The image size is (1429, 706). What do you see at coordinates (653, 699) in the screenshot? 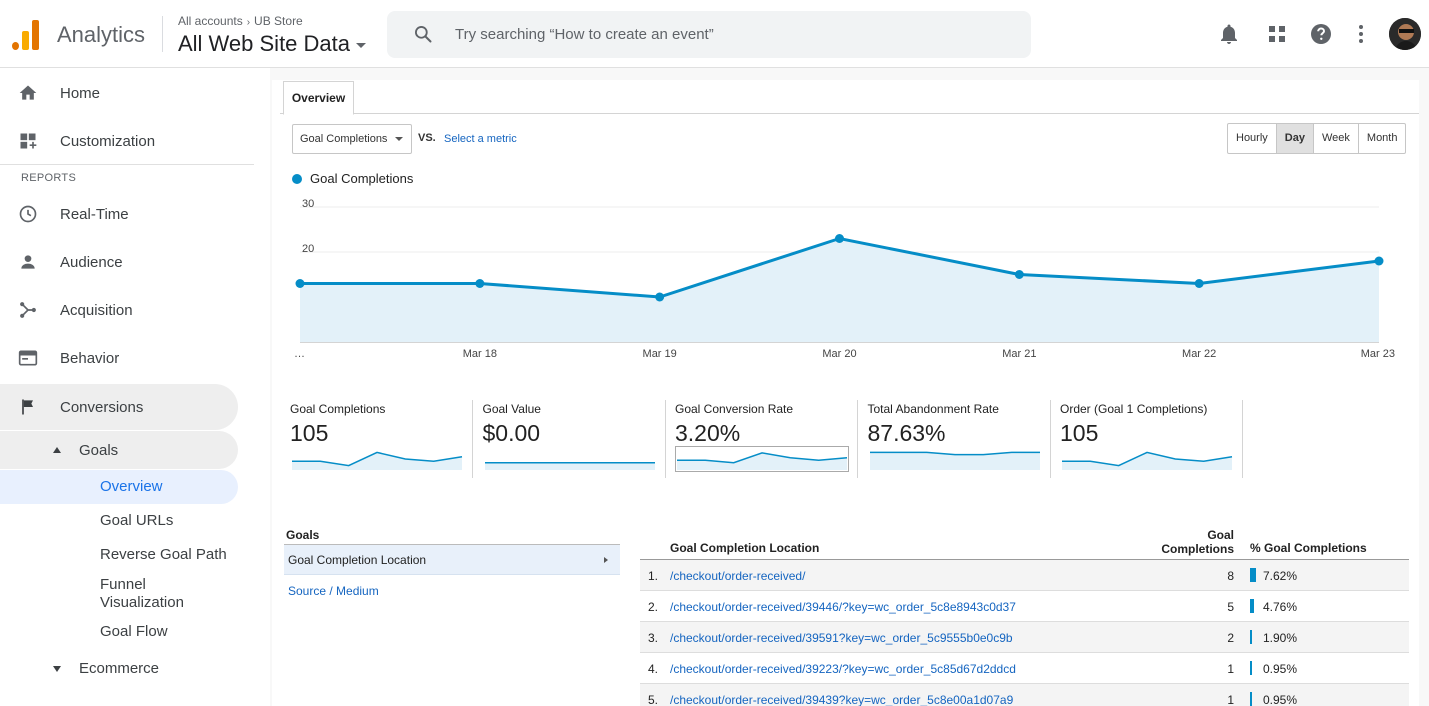
I see `row-index: 5.` at bounding box center [653, 699].